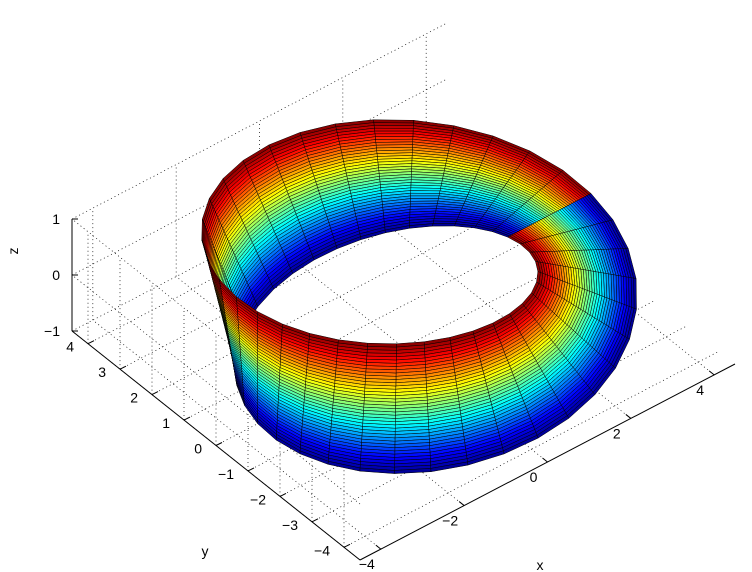 The height and width of the screenshot is (572, 752). Describe the element at coordinates (56, 219) in the screenshot. I see `z-tick-label: 1` at that location.